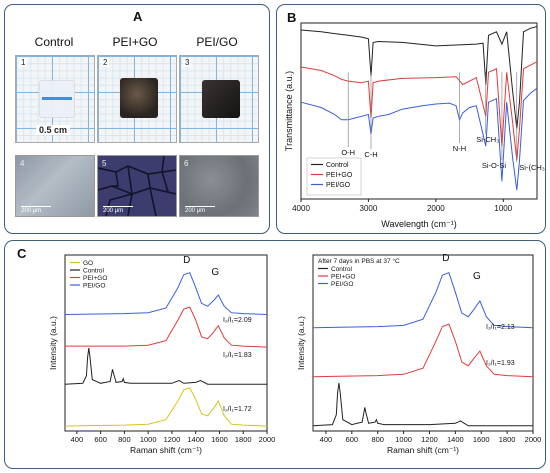 The image size is (550, 473). Describe the element at coordinates (219, 186) in the screenshot. I see `micrograph-pei-slash-go: 6 200 μm` at that location.